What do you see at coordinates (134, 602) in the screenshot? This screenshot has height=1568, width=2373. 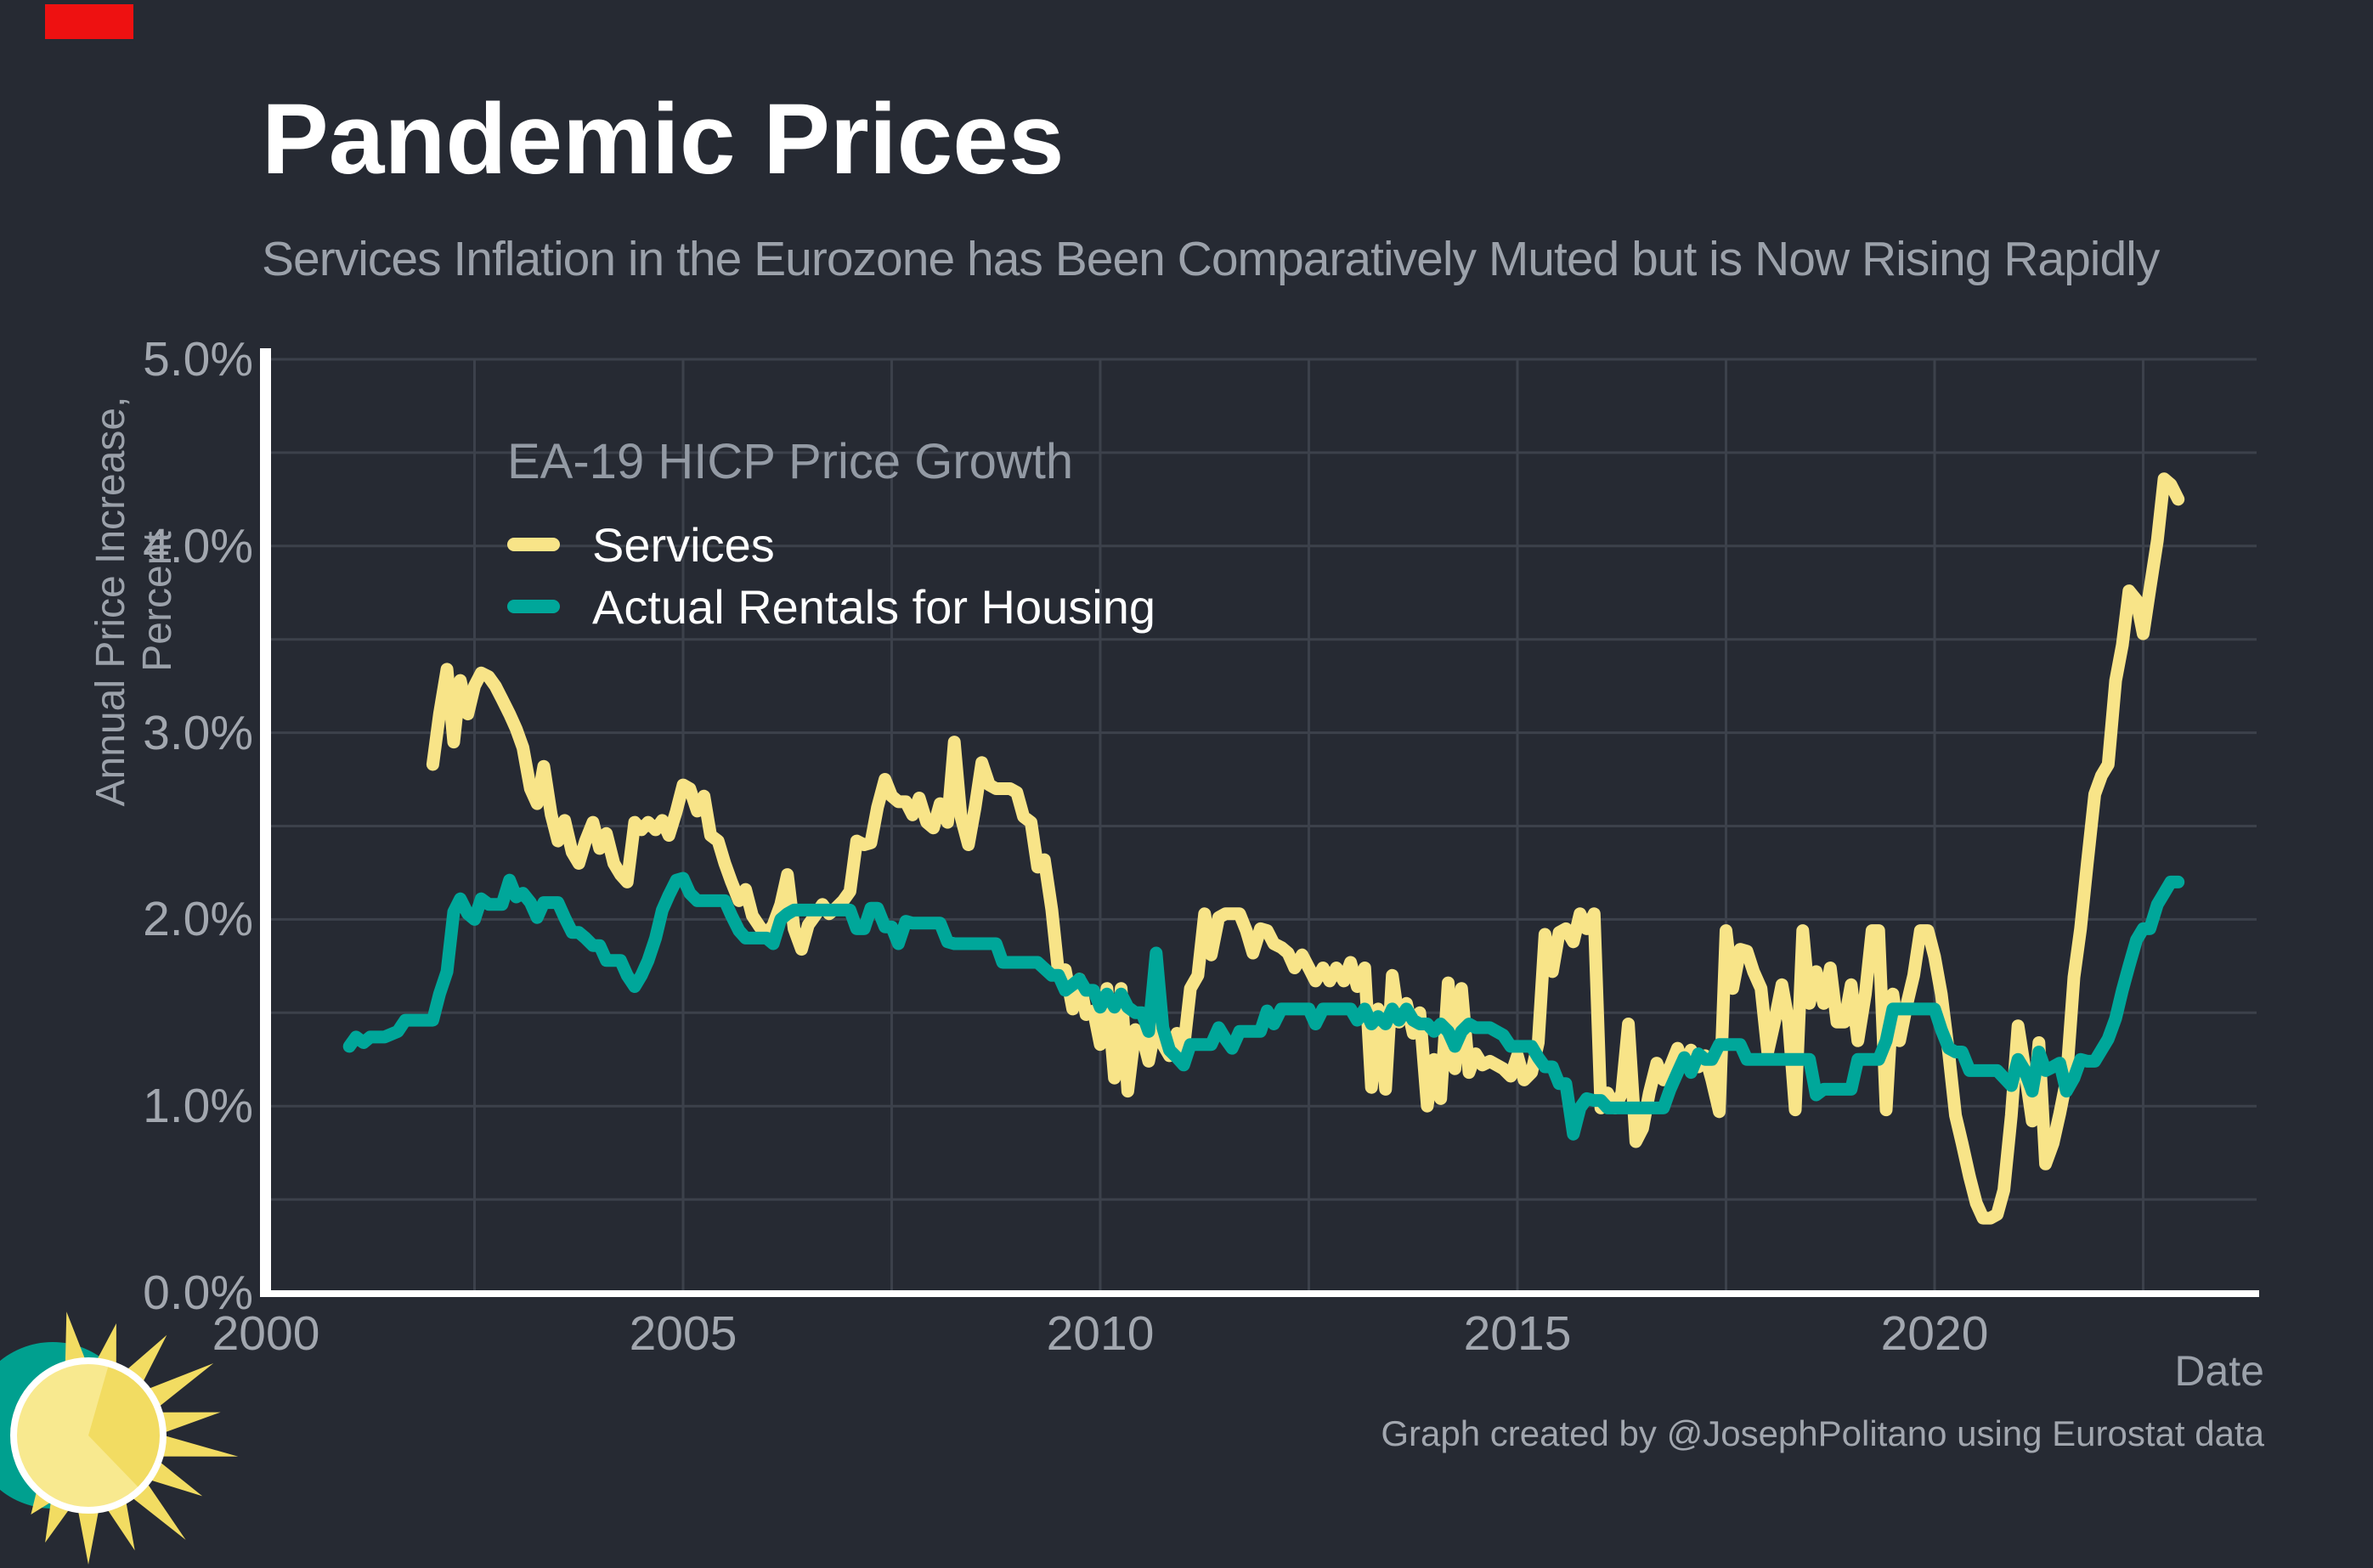 I see `y-axis-title: Annual Price Increase, Percent` at bounding box center [134, 602].